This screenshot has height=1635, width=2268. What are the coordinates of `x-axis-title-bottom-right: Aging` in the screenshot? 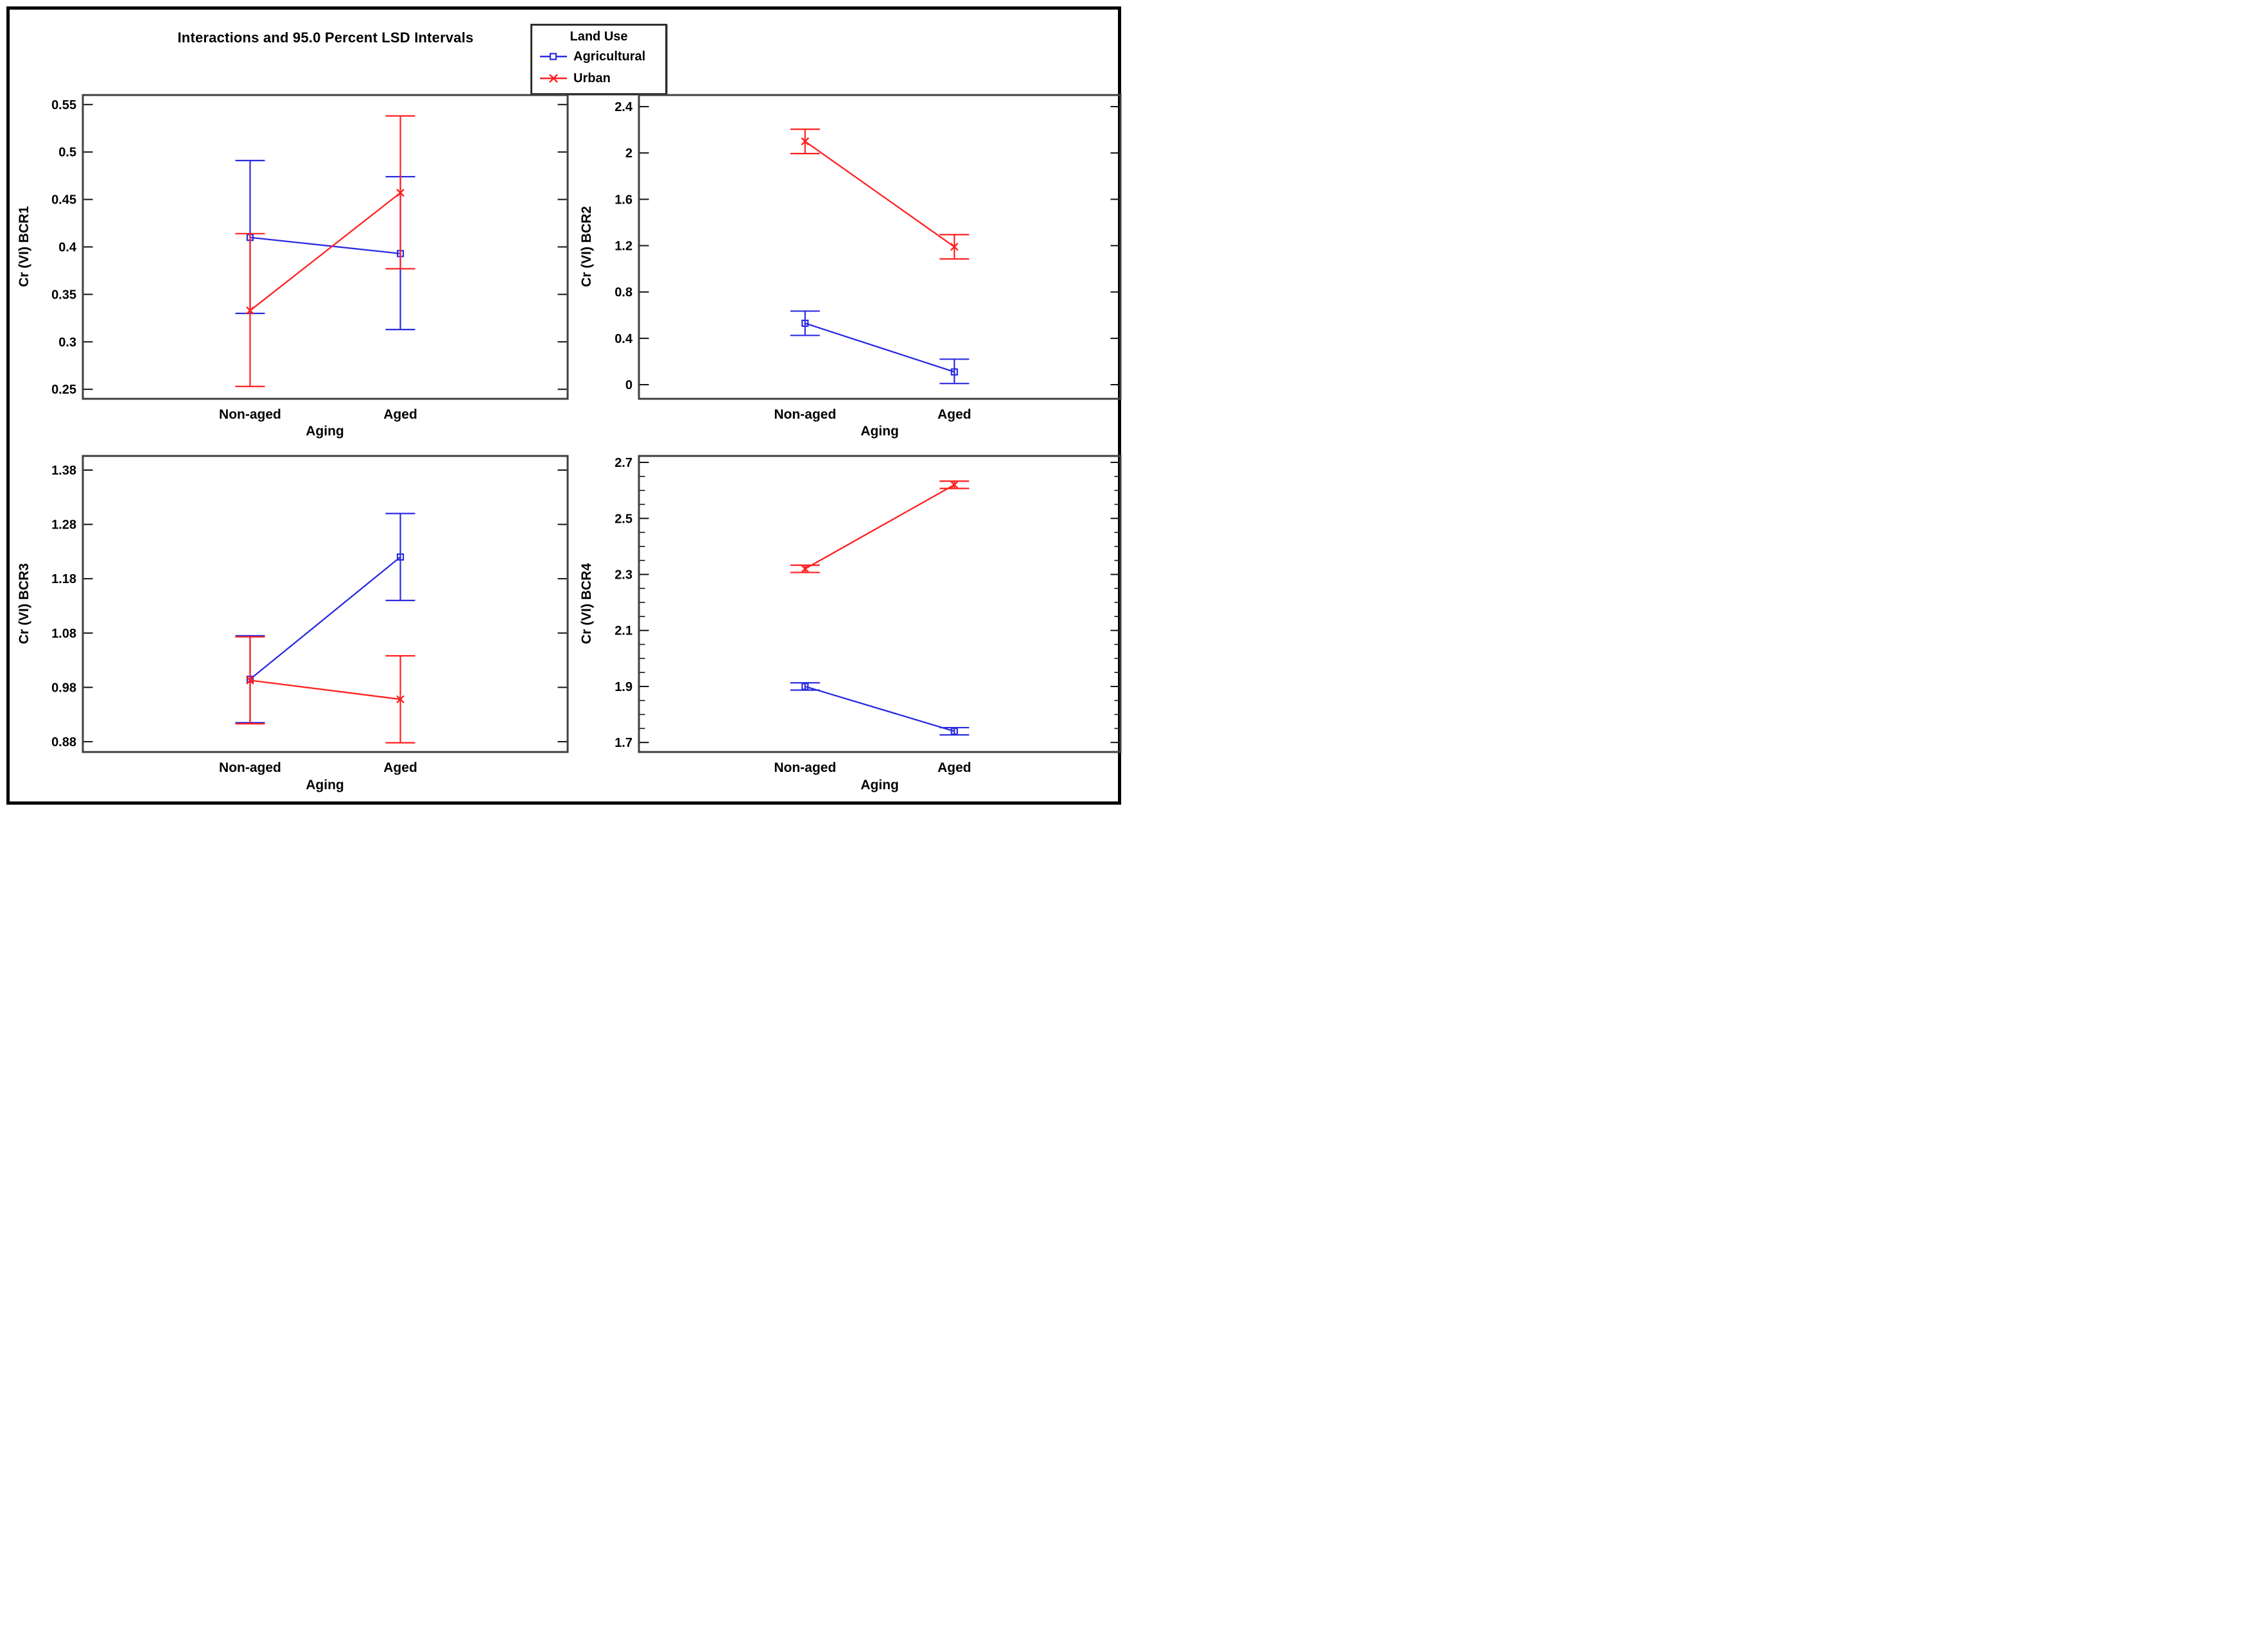 It's located at (880, 785).